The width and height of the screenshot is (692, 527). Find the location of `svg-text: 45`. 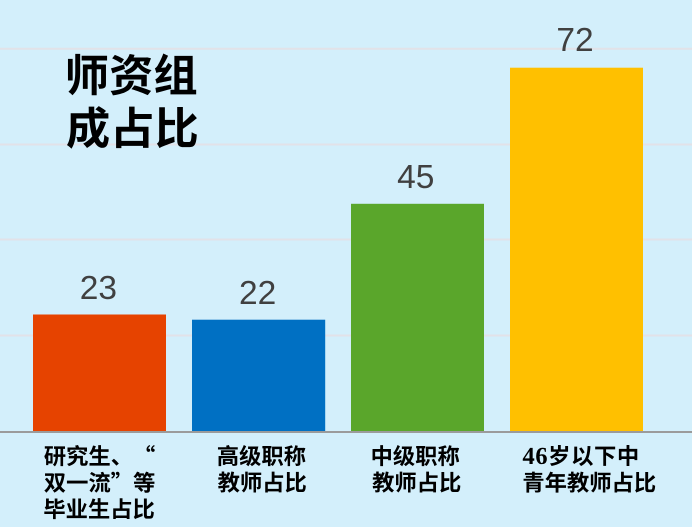

svg-text: 45 is located at coordinates (415, 177).